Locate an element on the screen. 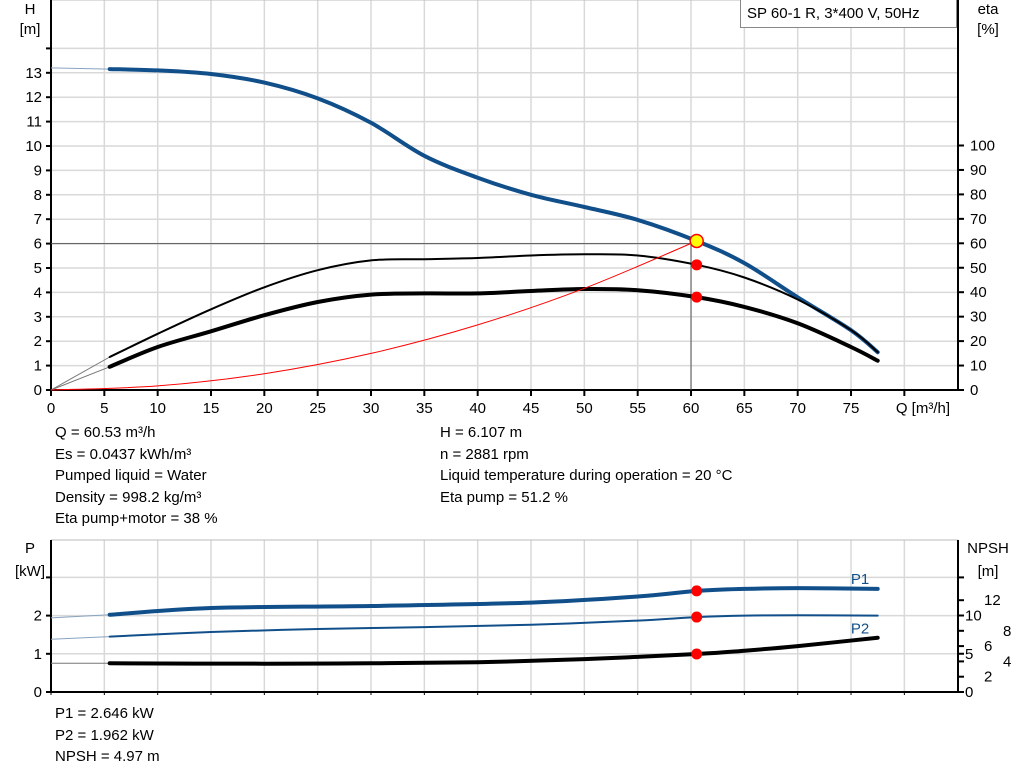 This screenshot has height=781, width=1024. left-axis-tick-label: 10 is located at coordinates (33, 146).